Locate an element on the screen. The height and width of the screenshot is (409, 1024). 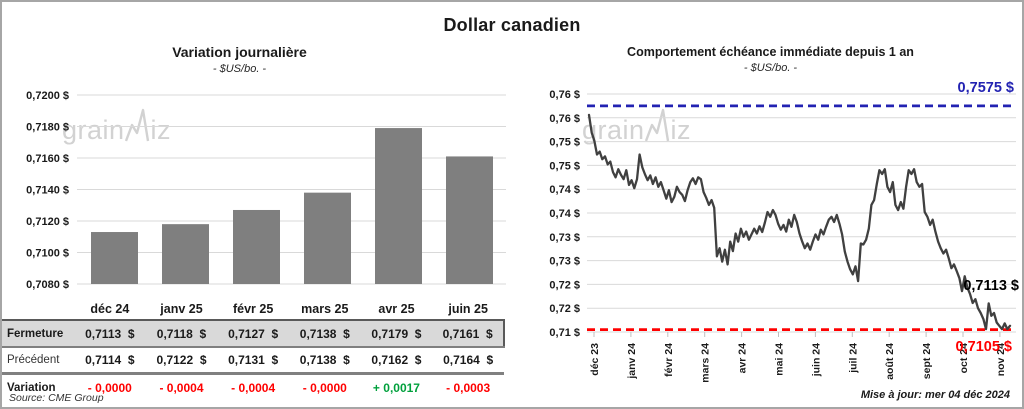
high-ref-line-label: 0,7575 $ is located at coordinates (985, 88).